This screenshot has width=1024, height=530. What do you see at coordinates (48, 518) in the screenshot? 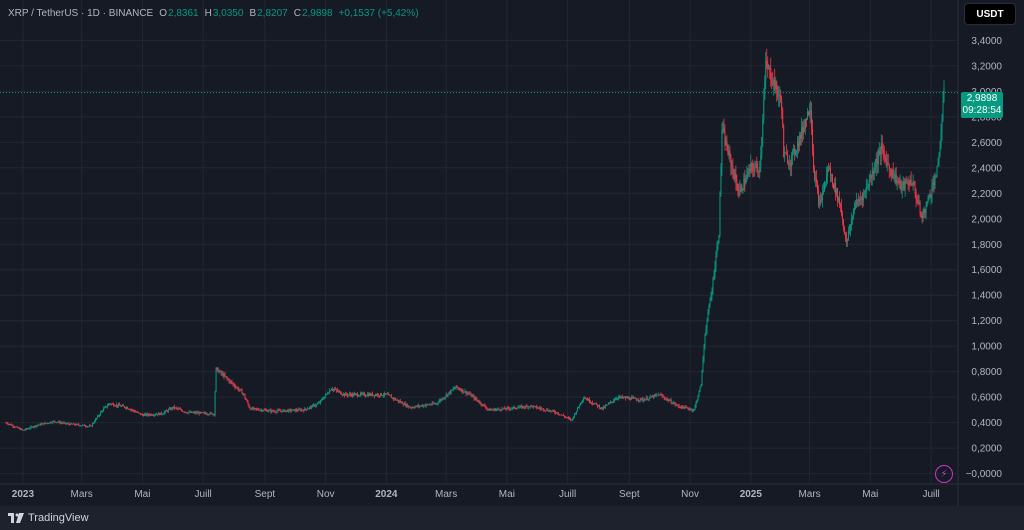
I see `tradingview-logo: TradingView` at bounding box center [48, 518].